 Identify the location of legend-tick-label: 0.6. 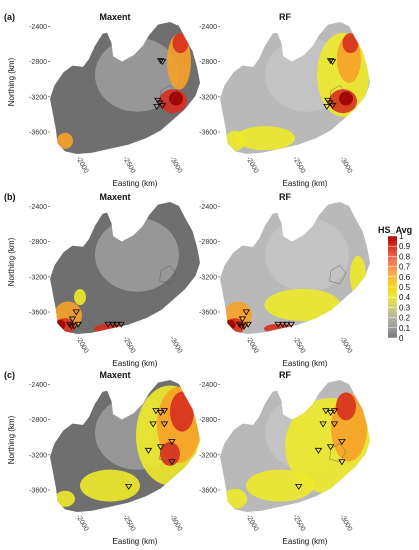
(405, 277).